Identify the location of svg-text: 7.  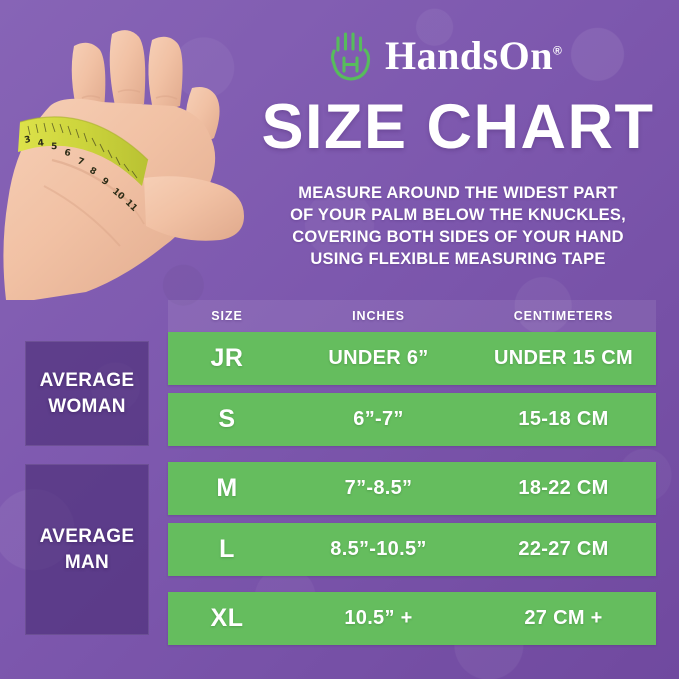
(80, 162).